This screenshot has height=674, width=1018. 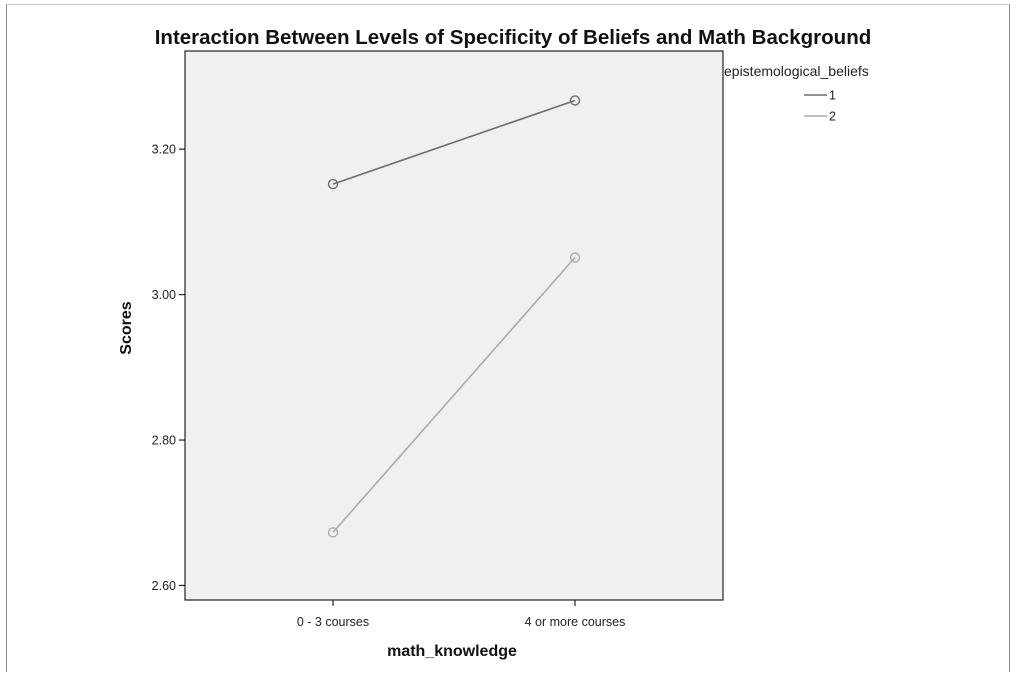 I want to click on legend-label: 2, so click(x=832, y=117).